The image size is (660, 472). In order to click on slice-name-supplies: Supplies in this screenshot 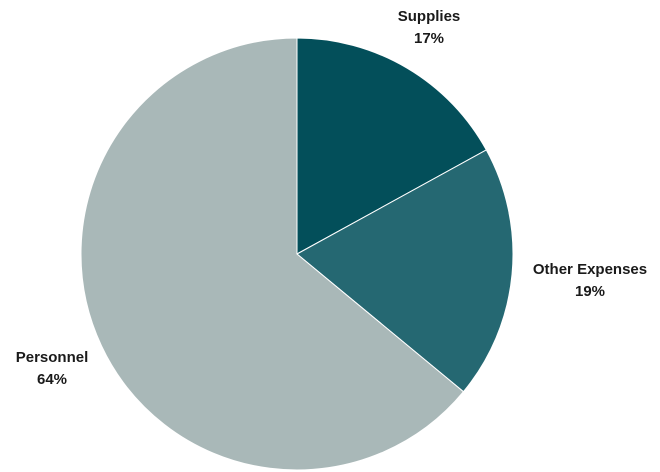, I will do `click(429, 16)`.